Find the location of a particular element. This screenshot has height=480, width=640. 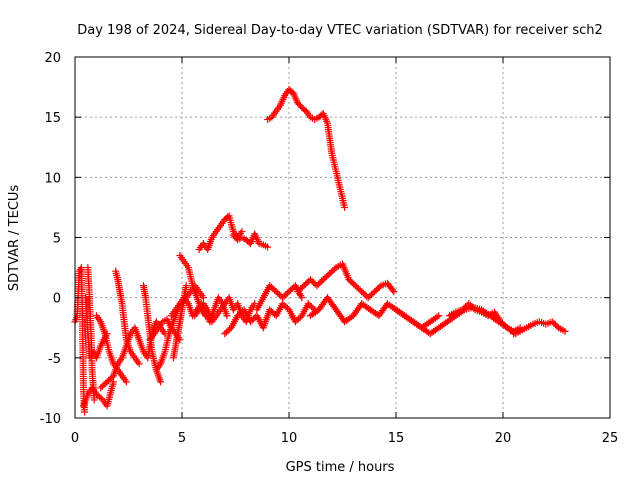

x-tick-label: 20 is located at coordinates (503, 438).